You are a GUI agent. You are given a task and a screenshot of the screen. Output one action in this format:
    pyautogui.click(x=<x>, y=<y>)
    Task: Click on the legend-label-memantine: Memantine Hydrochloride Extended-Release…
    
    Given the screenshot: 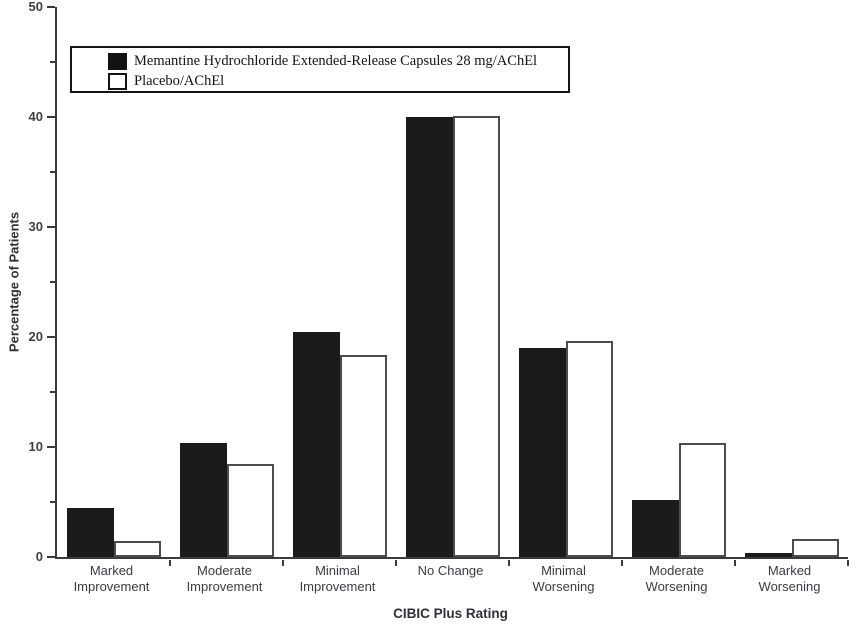 What is the action you would take?
    pyautogui.click(x=336, y=61)
    